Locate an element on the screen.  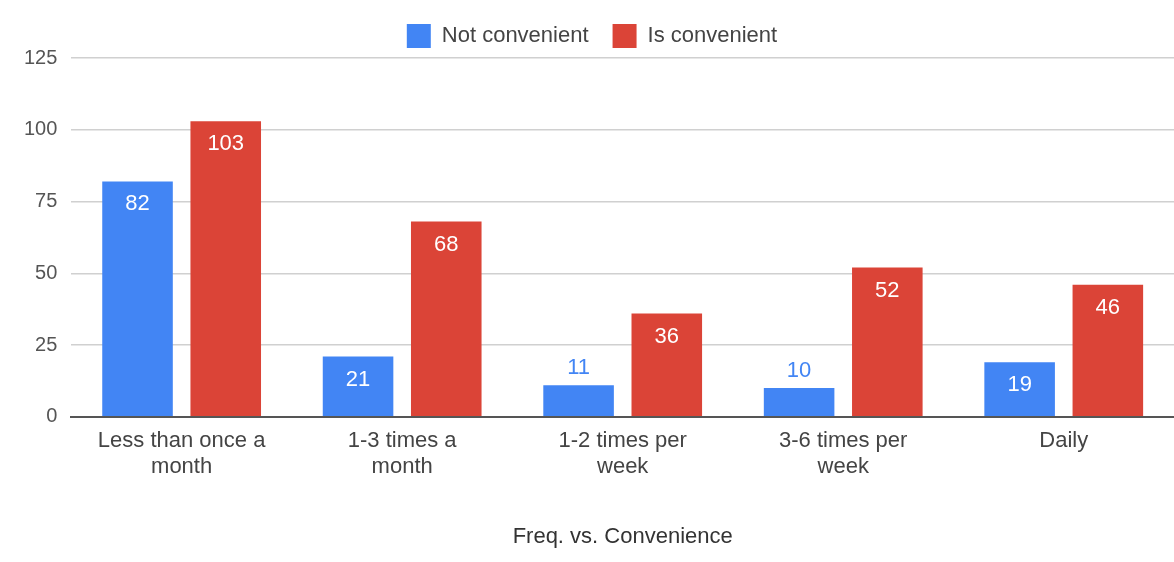
data-label: 46 is located at coordinates (1108, 306).